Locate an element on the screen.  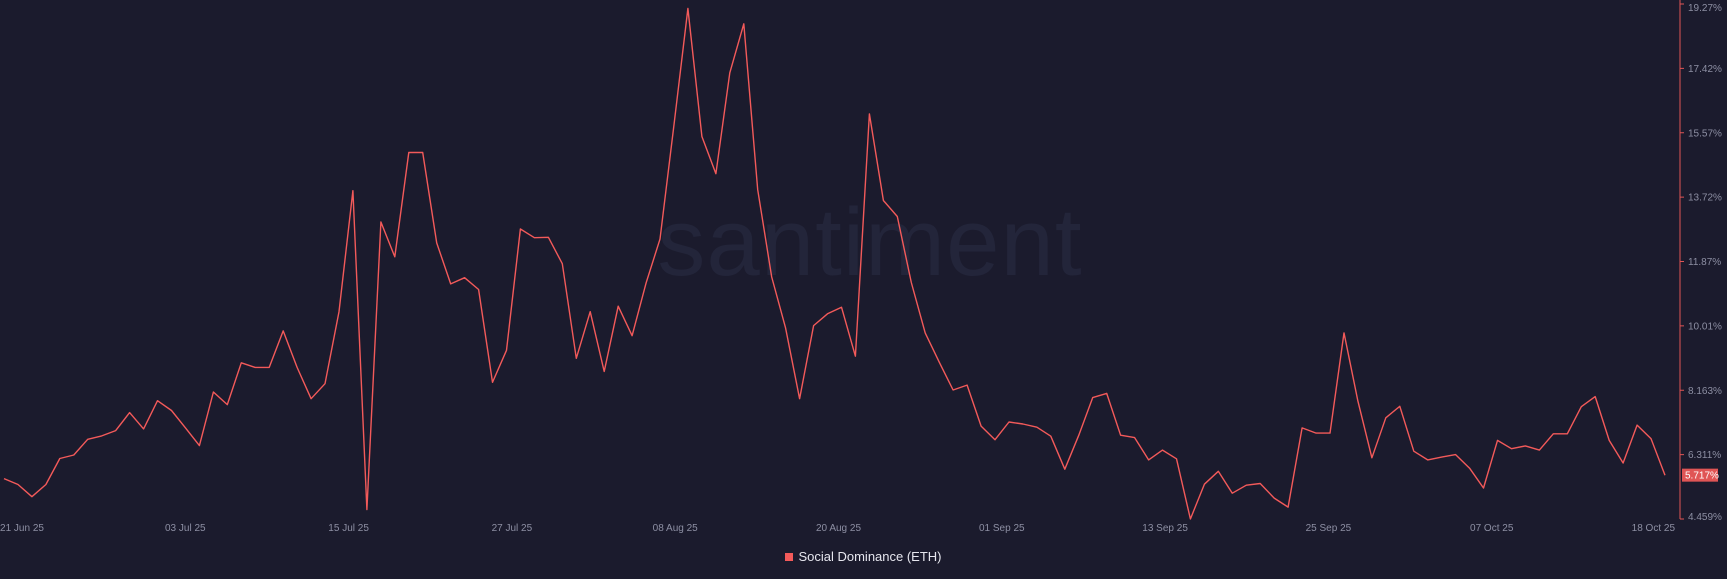
y-tick-label: 19.27% is located at coordinates (1705, 8).